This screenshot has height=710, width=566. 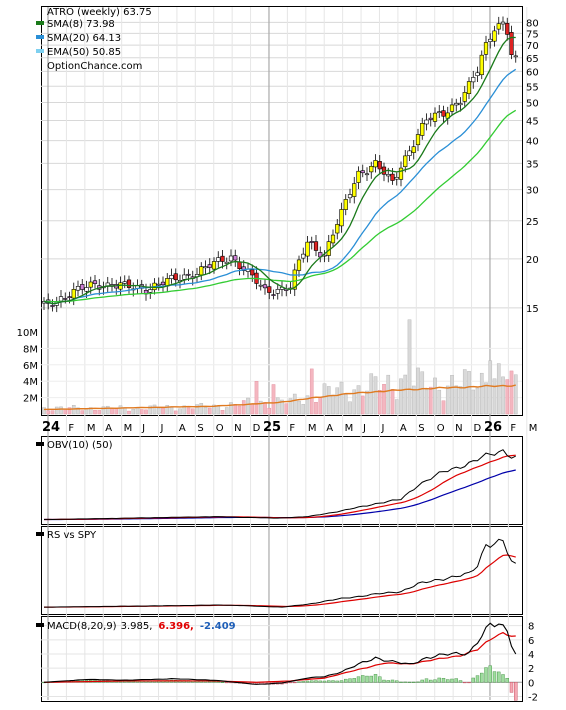 What do you see at coordinates (80, 445) in the screenshot?
I see `obv-title: OBV(10) (50)` at bounding box center [80, 445].